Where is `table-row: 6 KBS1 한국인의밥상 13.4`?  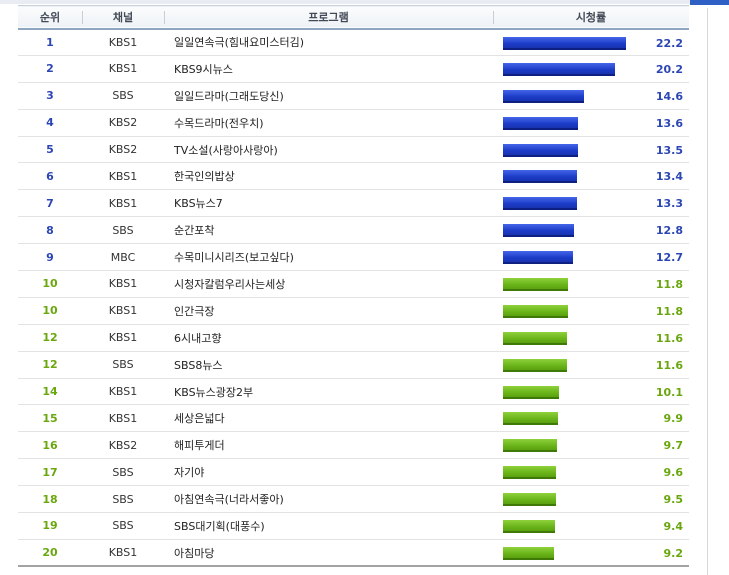
table-row: 6 KBS1 한국인의밥상 13.4 is located at coordinates (353, 176).